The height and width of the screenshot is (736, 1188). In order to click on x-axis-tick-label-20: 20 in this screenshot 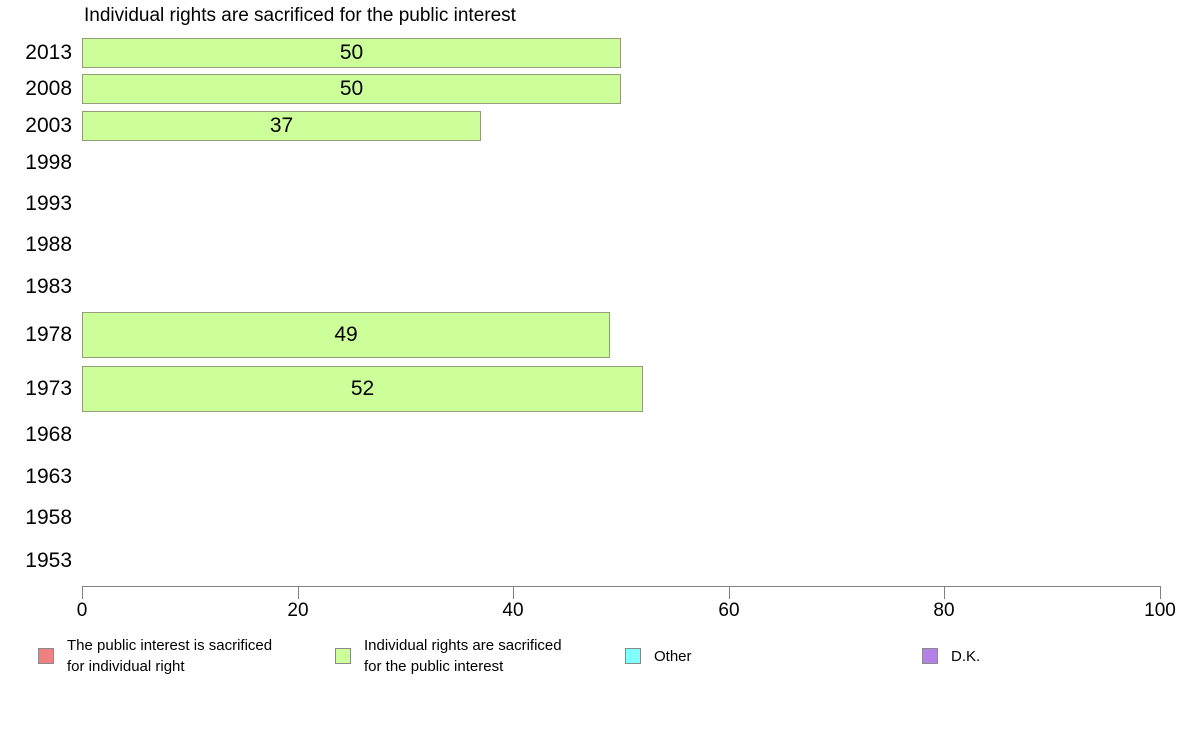, I will do `click(298, 610)`.